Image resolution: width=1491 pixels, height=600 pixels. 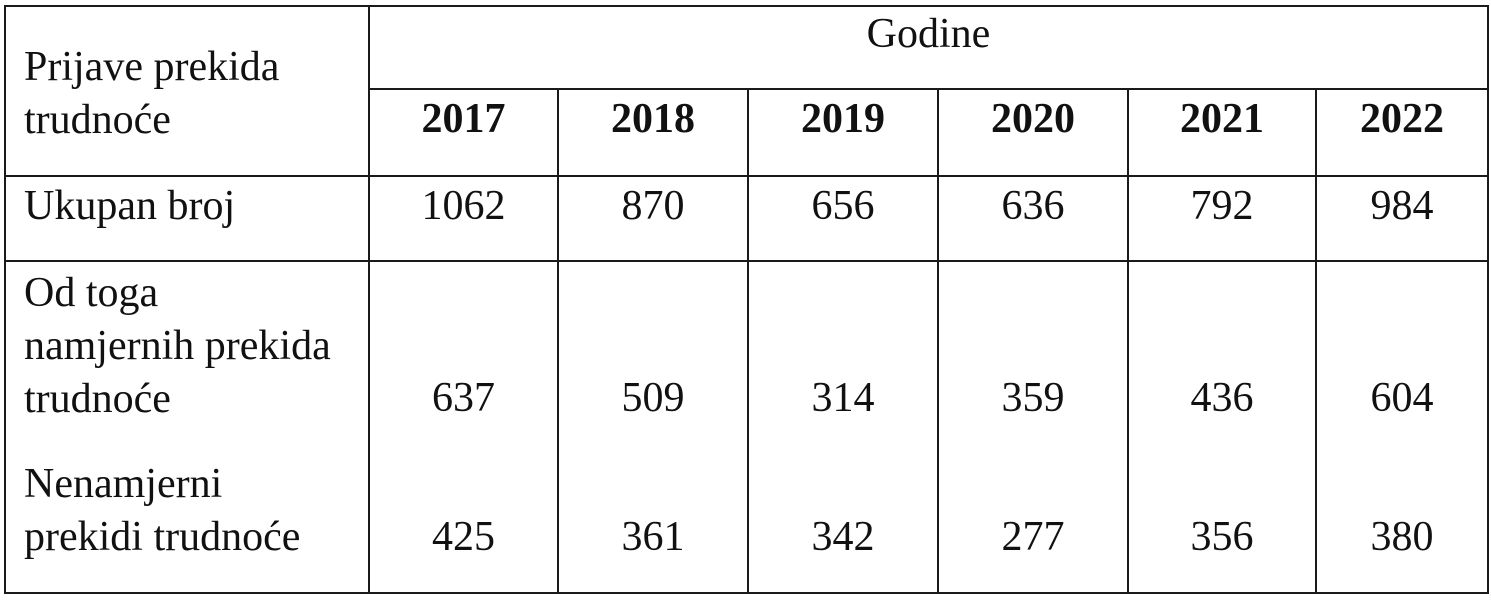 What do you see at coordinates (1222, 537) in the screenshot?
I see `table-cell: 356` at bounding box center [1222, 537].